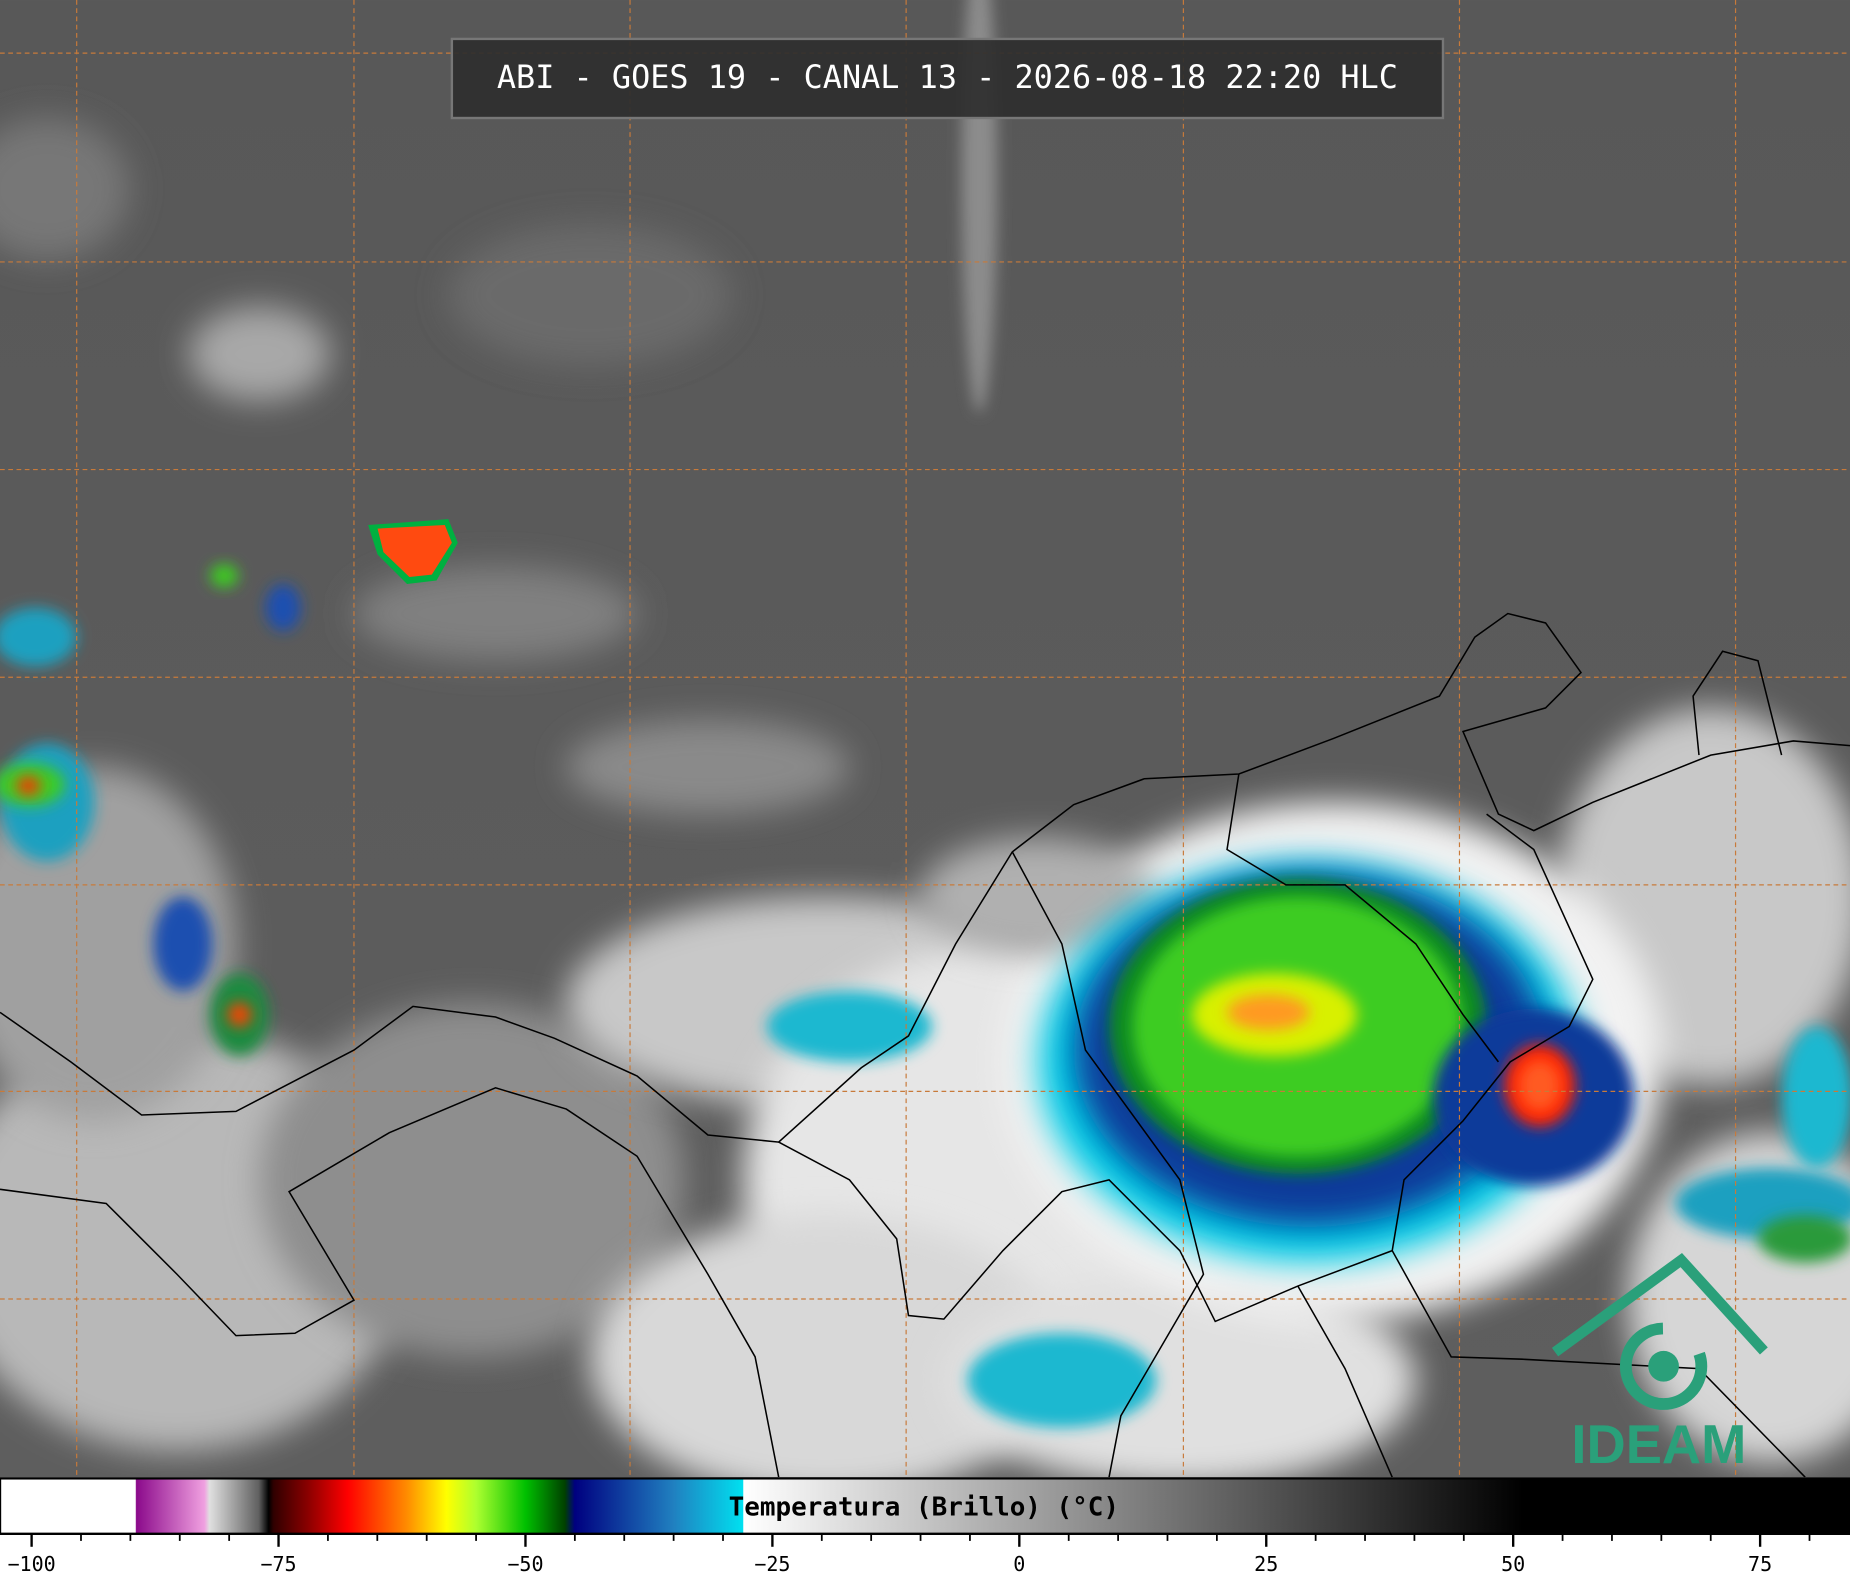 The height and width of the screenshot is (1577, 1850). I want to click on title-background, so click(947, 78).